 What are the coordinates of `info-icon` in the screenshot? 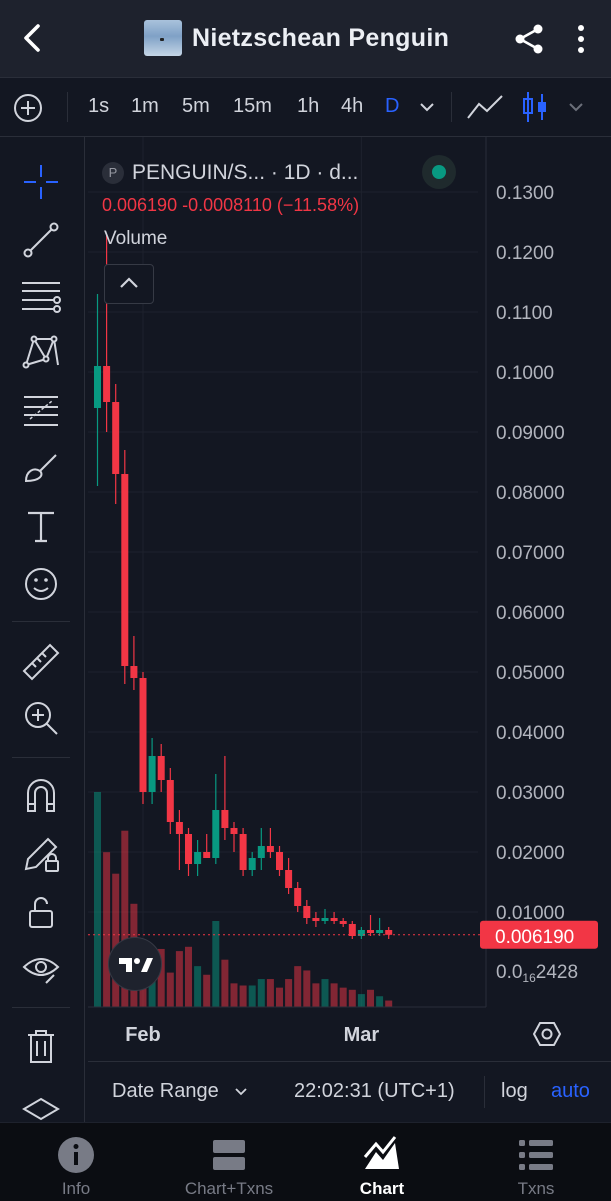 It's located at (76, 1155).